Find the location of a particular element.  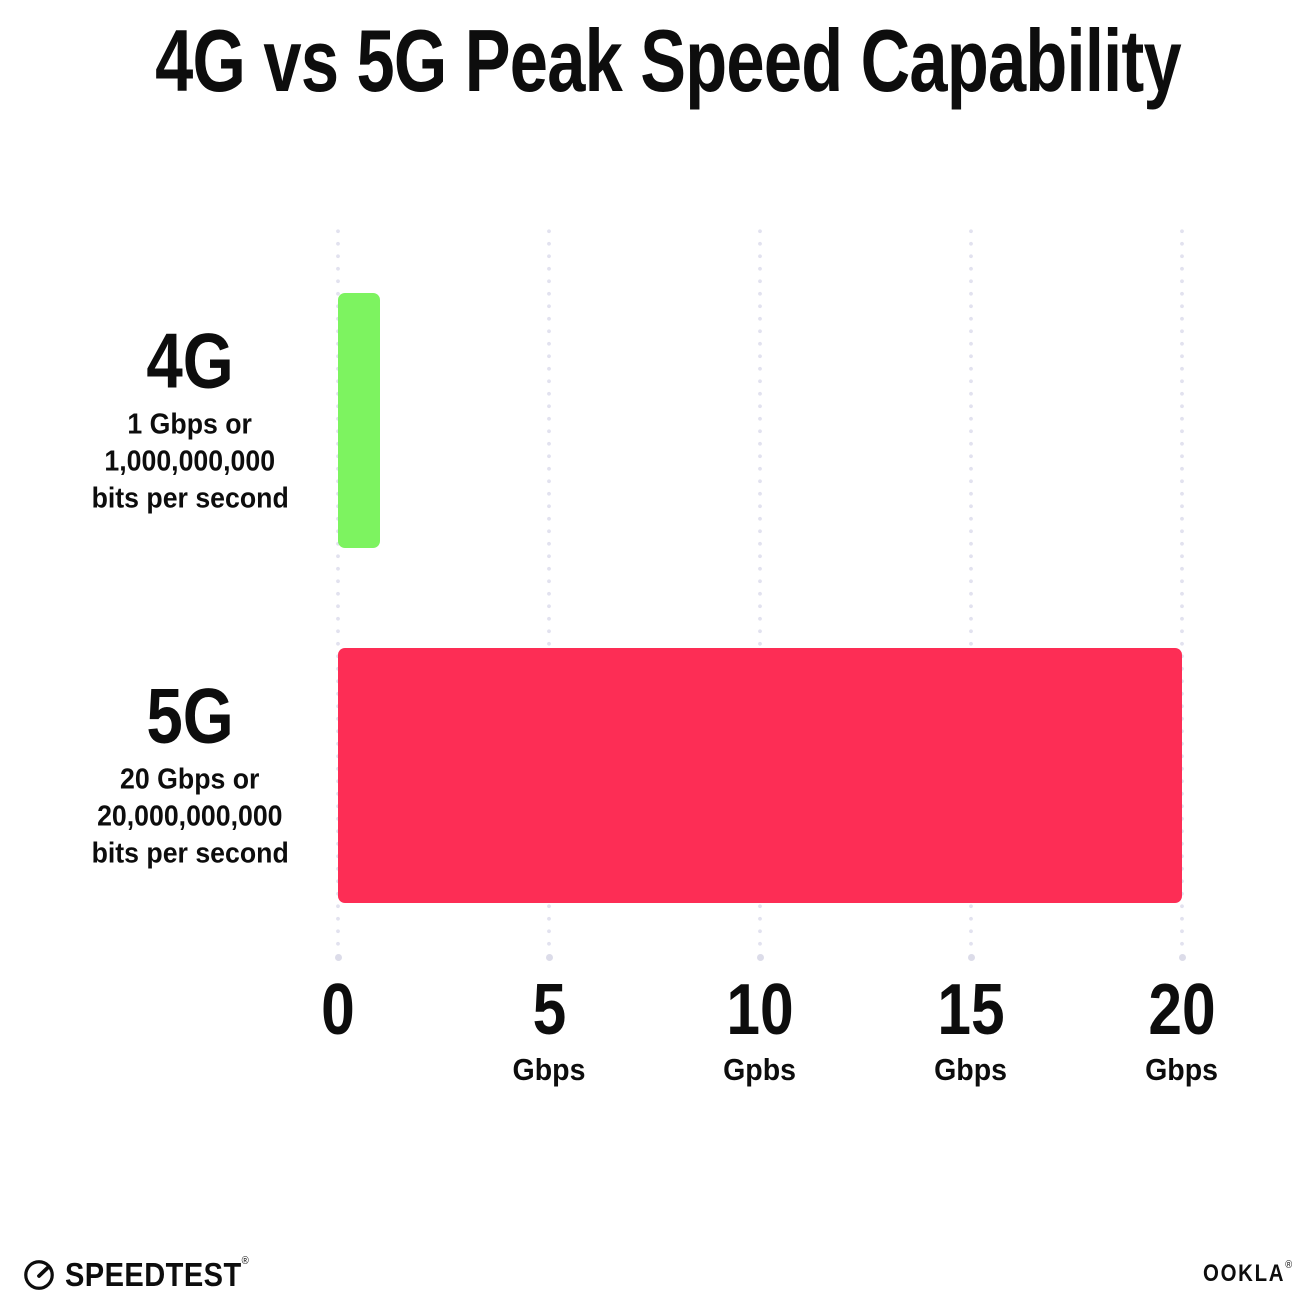

x-axis: 0 5 Gbps 10 Gpbs 15 Gbps 20 Gbps is located at coordinates (769, 1044).